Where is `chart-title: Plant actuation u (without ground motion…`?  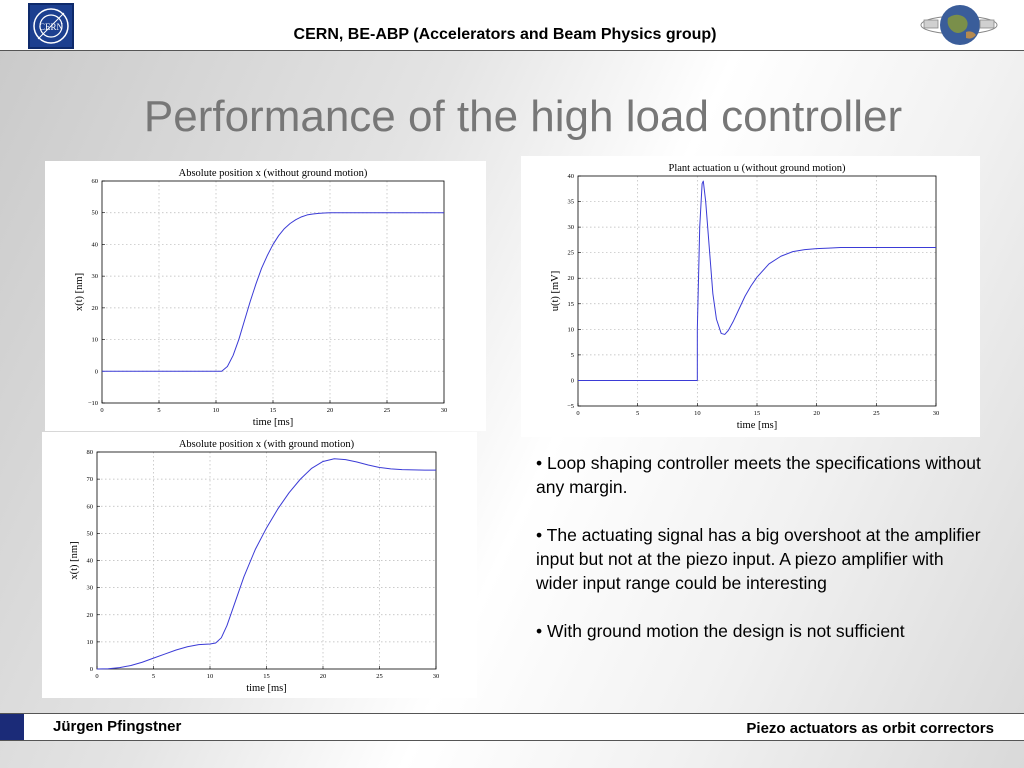 chart-title: Plant actuation u (without ground motion… is located at coordinates (757, 168).